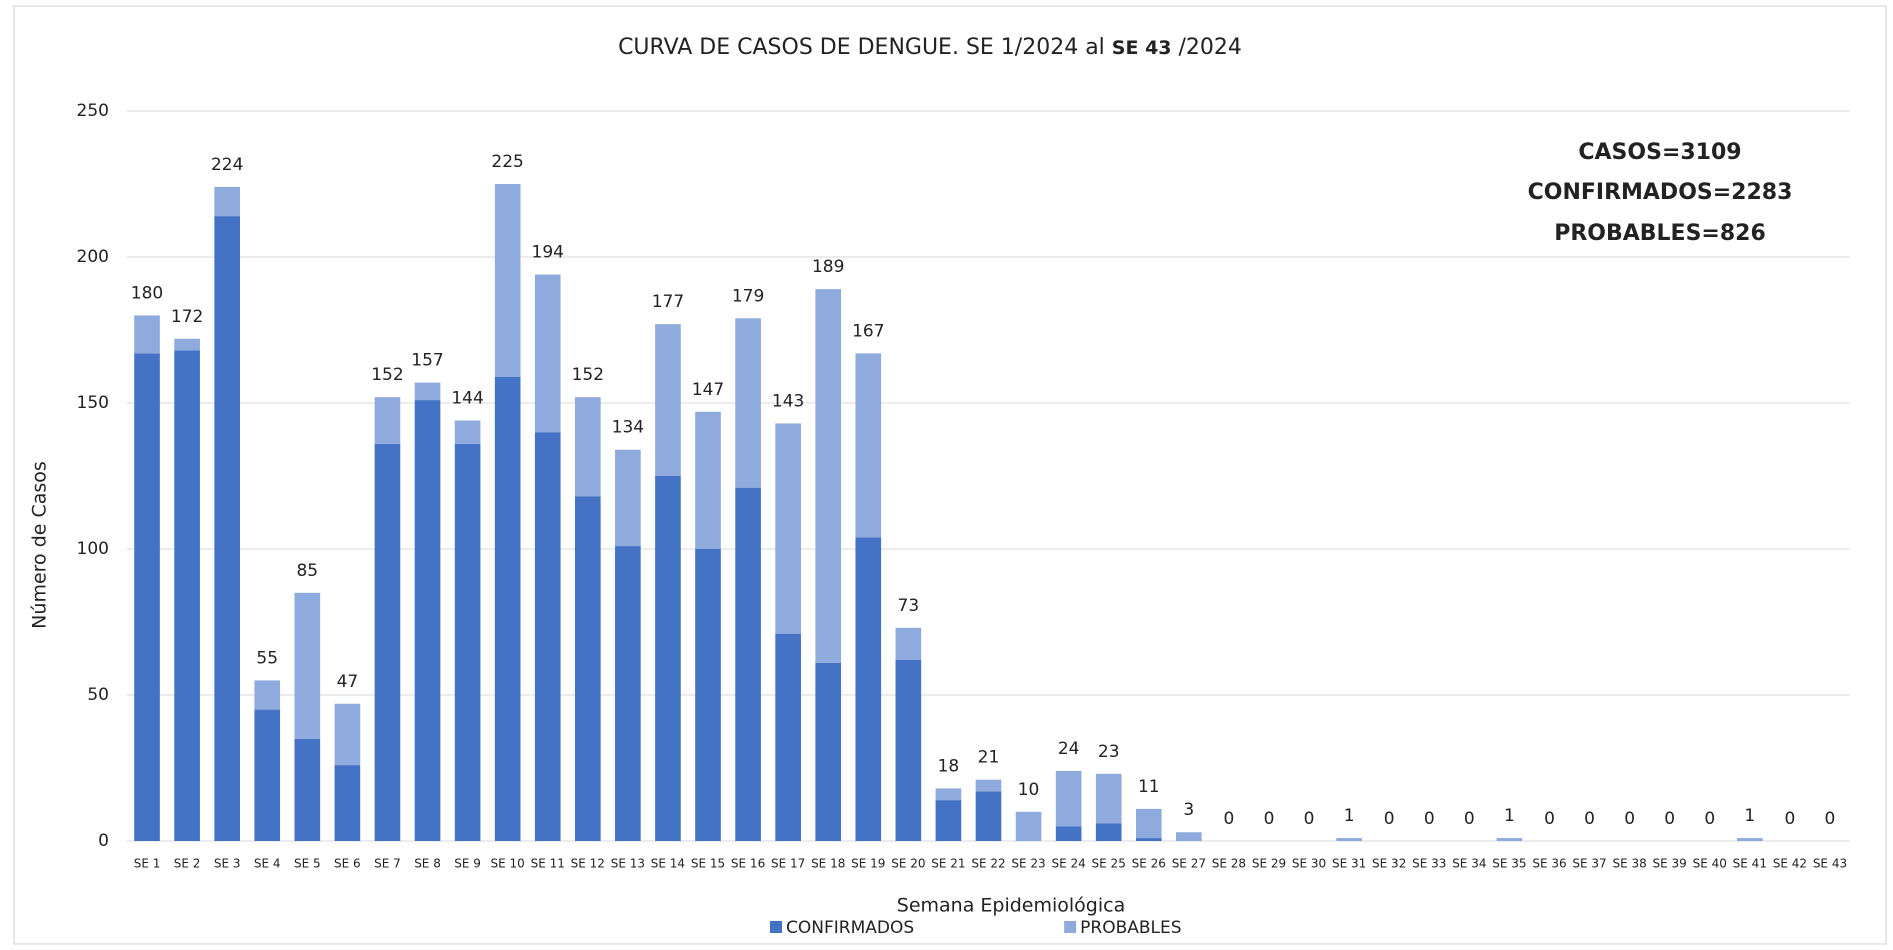 The height and width of the screenshot is (950, 1893). I want to click on data-label: 143, so click(788, 401).